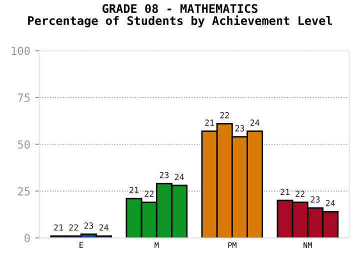  What do you see at coordinates (24, 144) in the screenshot?
I see `y-tick-label: 50` at bounding box center [24, 144].